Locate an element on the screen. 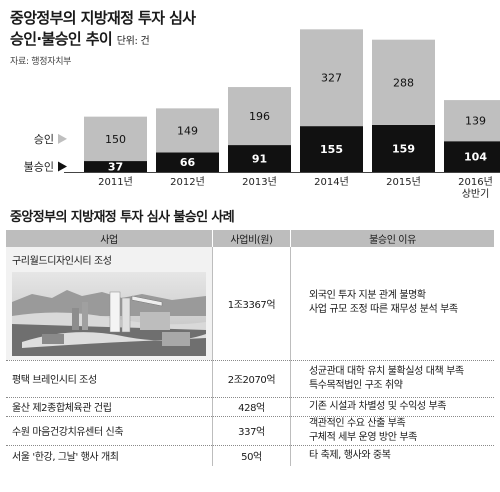  x-tick-label: 2014년 is located at coordinates (331, 182).